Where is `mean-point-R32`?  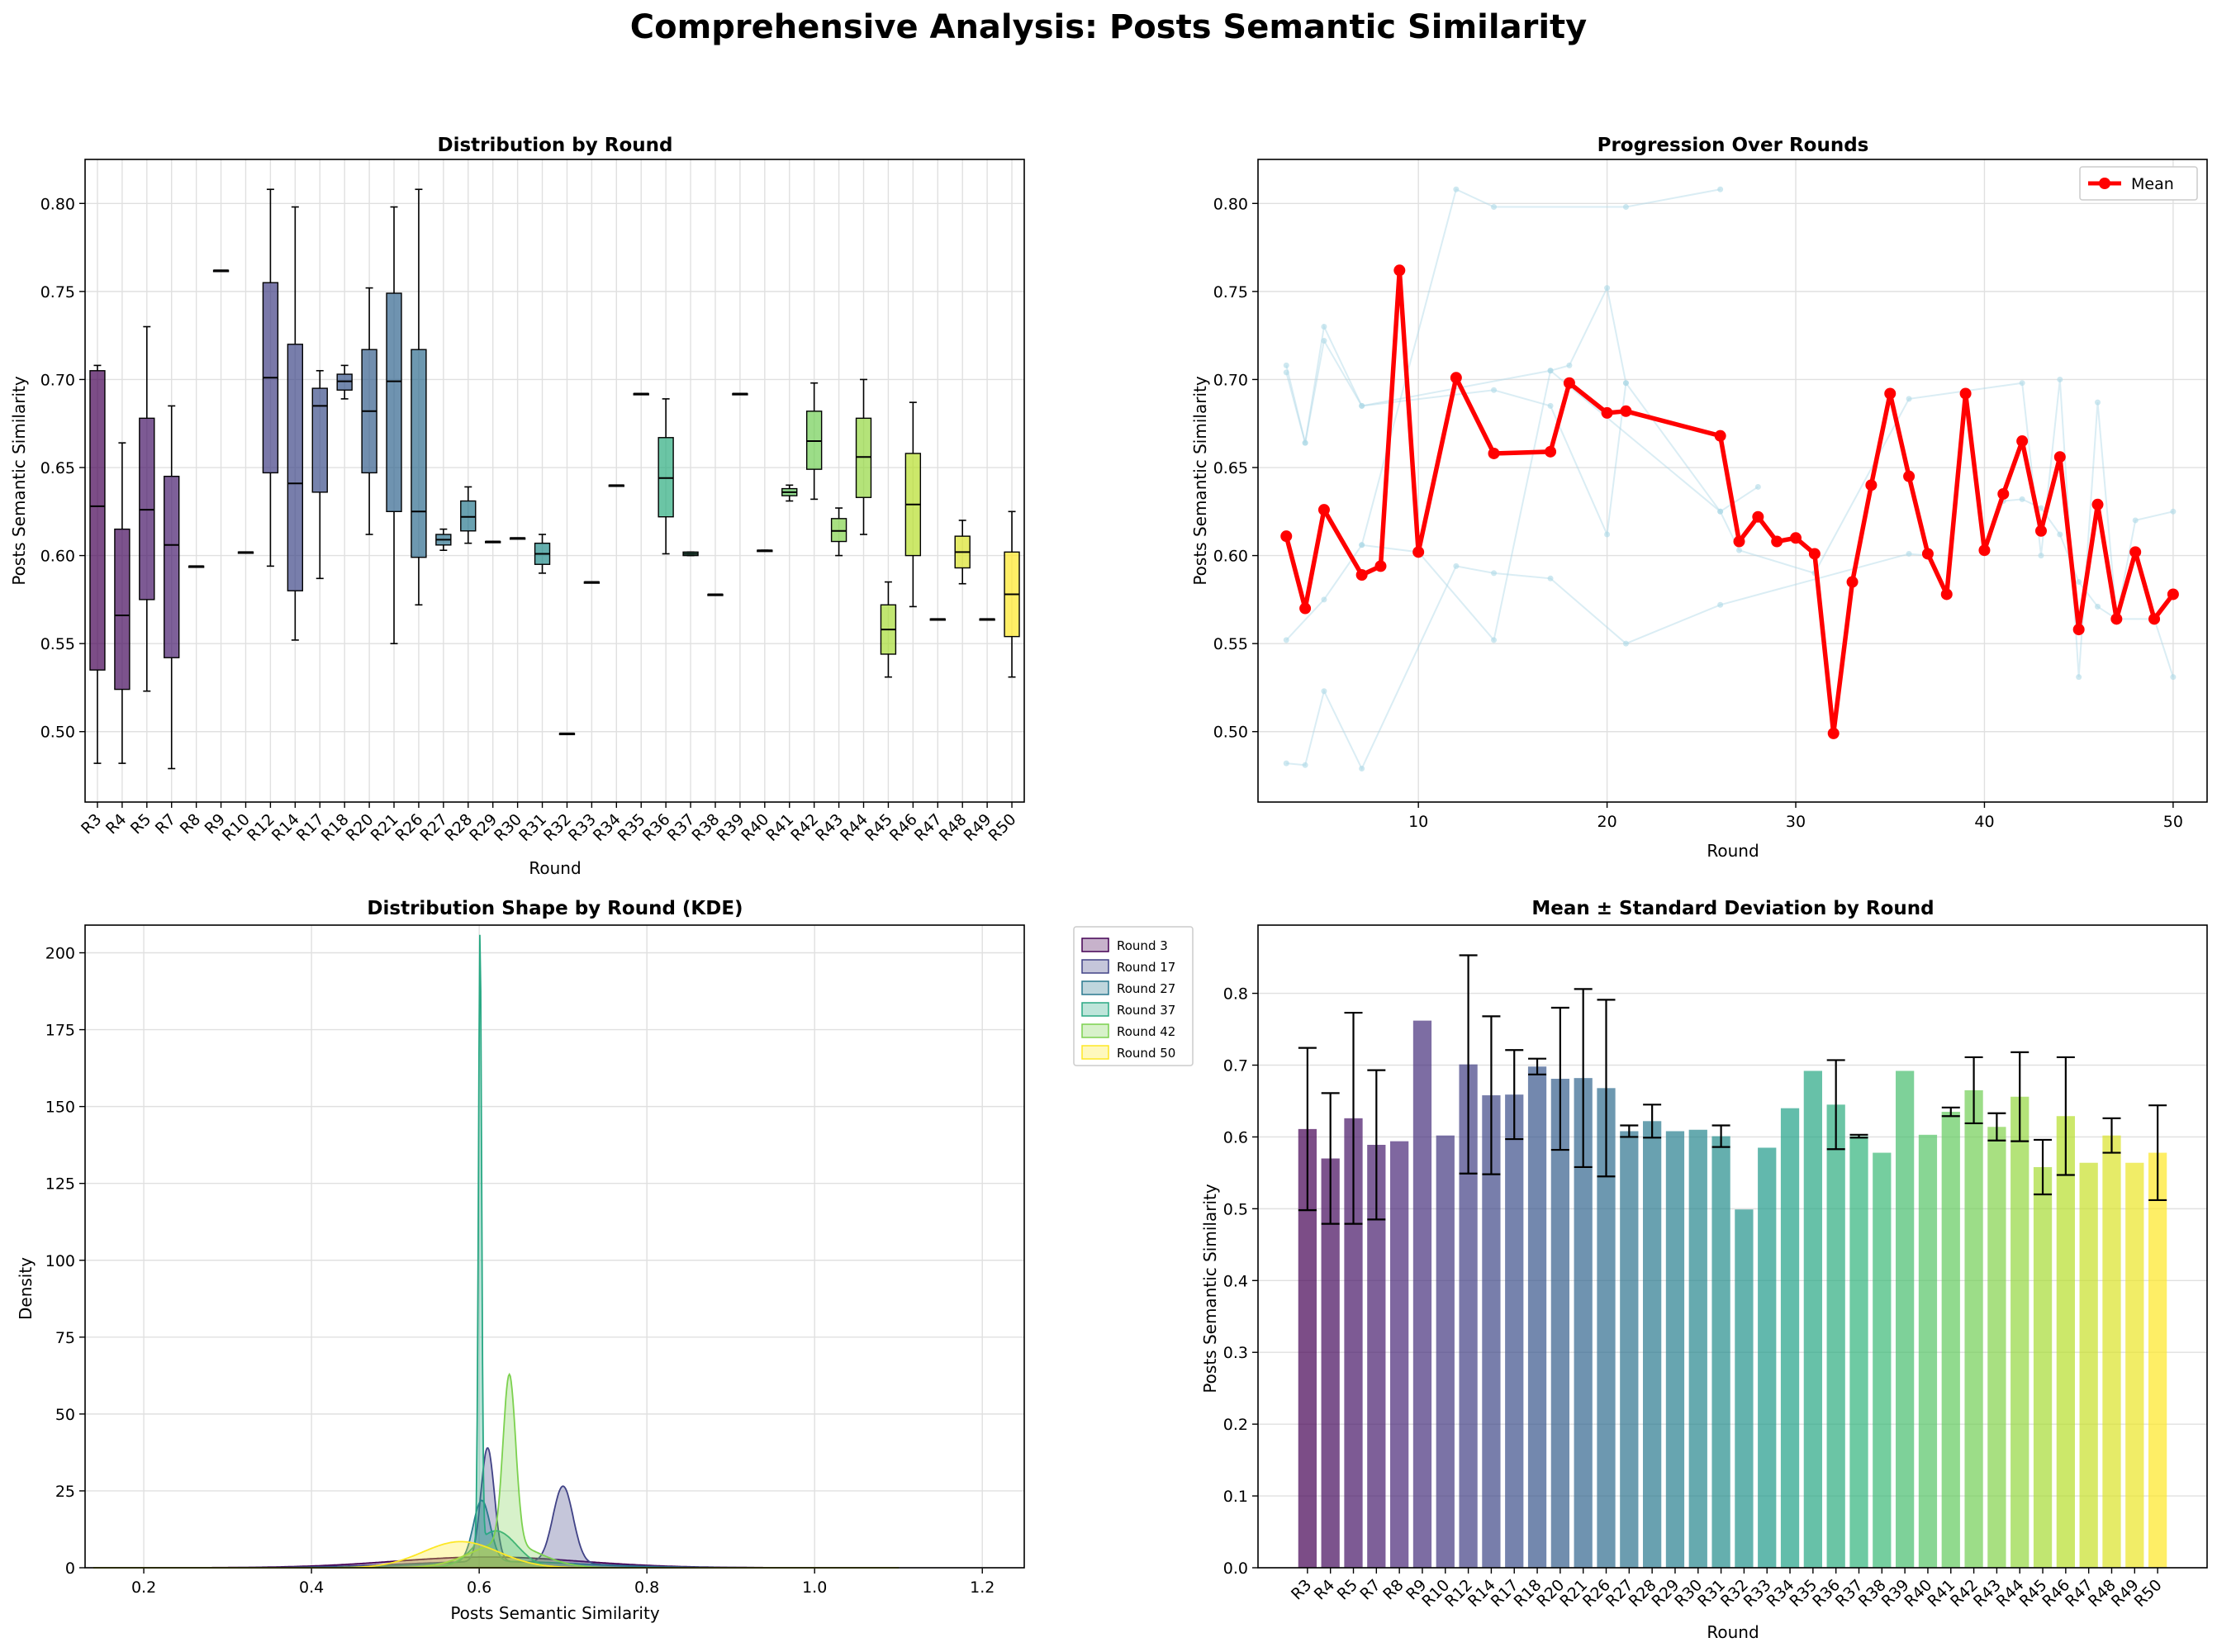
mean-point-R32 is located at coordinates (1833, 733).